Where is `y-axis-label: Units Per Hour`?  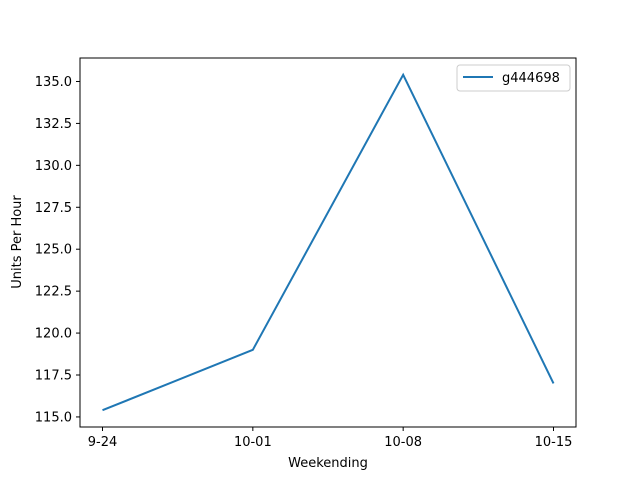
y-axis-label: Units Per Hour is located at coordinates (17, 242).